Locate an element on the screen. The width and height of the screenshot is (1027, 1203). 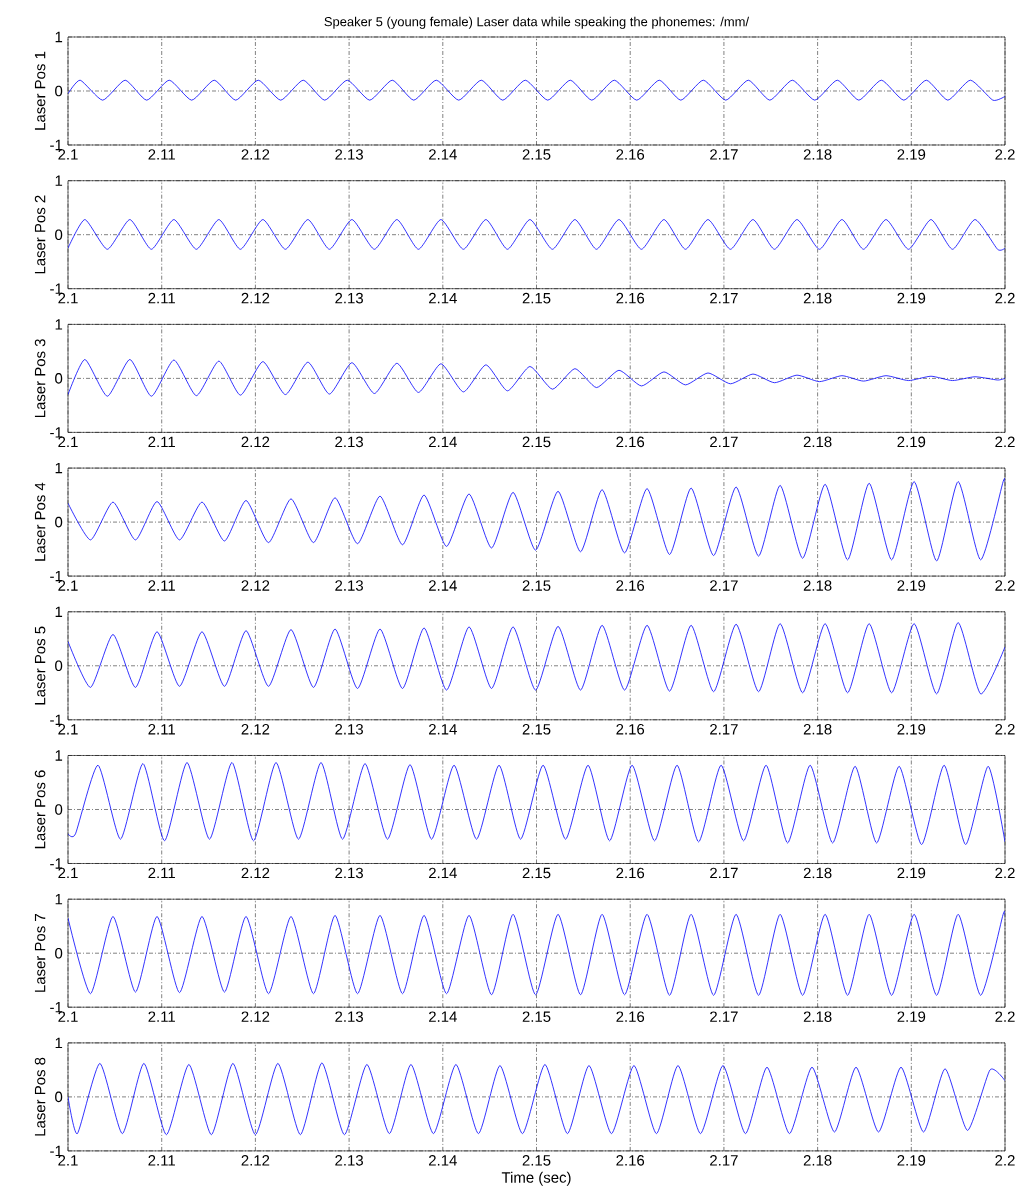
x-axis-title: Time (sec) is located at coordinates (536, 1178).